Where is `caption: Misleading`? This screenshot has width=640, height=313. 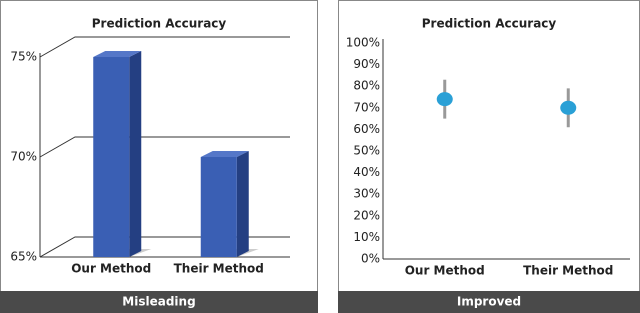
caption: Misleading is located at coordinates (158, 302).